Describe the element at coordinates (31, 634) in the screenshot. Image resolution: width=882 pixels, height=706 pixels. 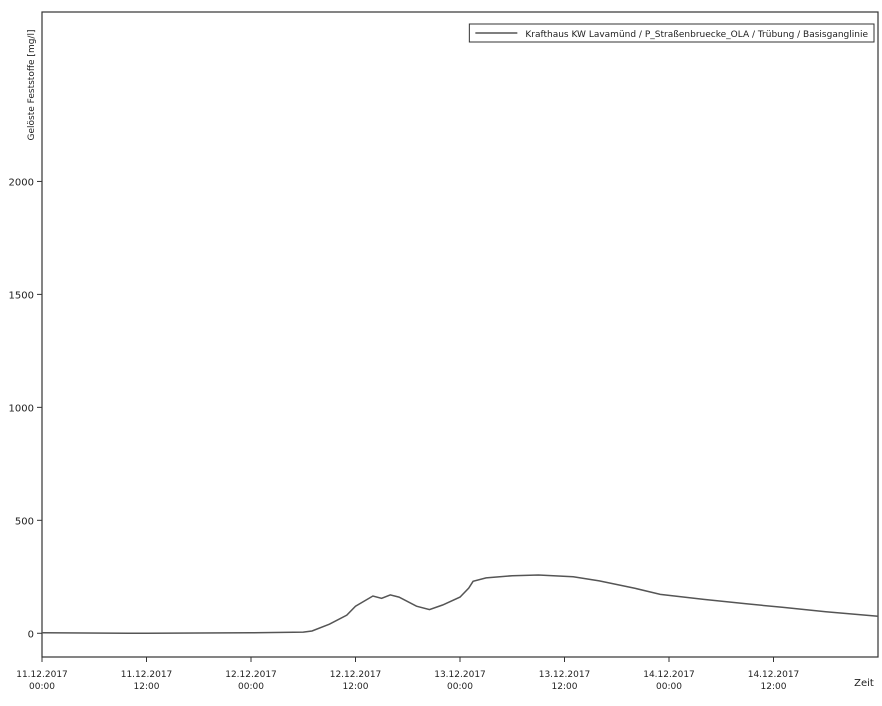
I see `y-tick-label: 0` at that location.